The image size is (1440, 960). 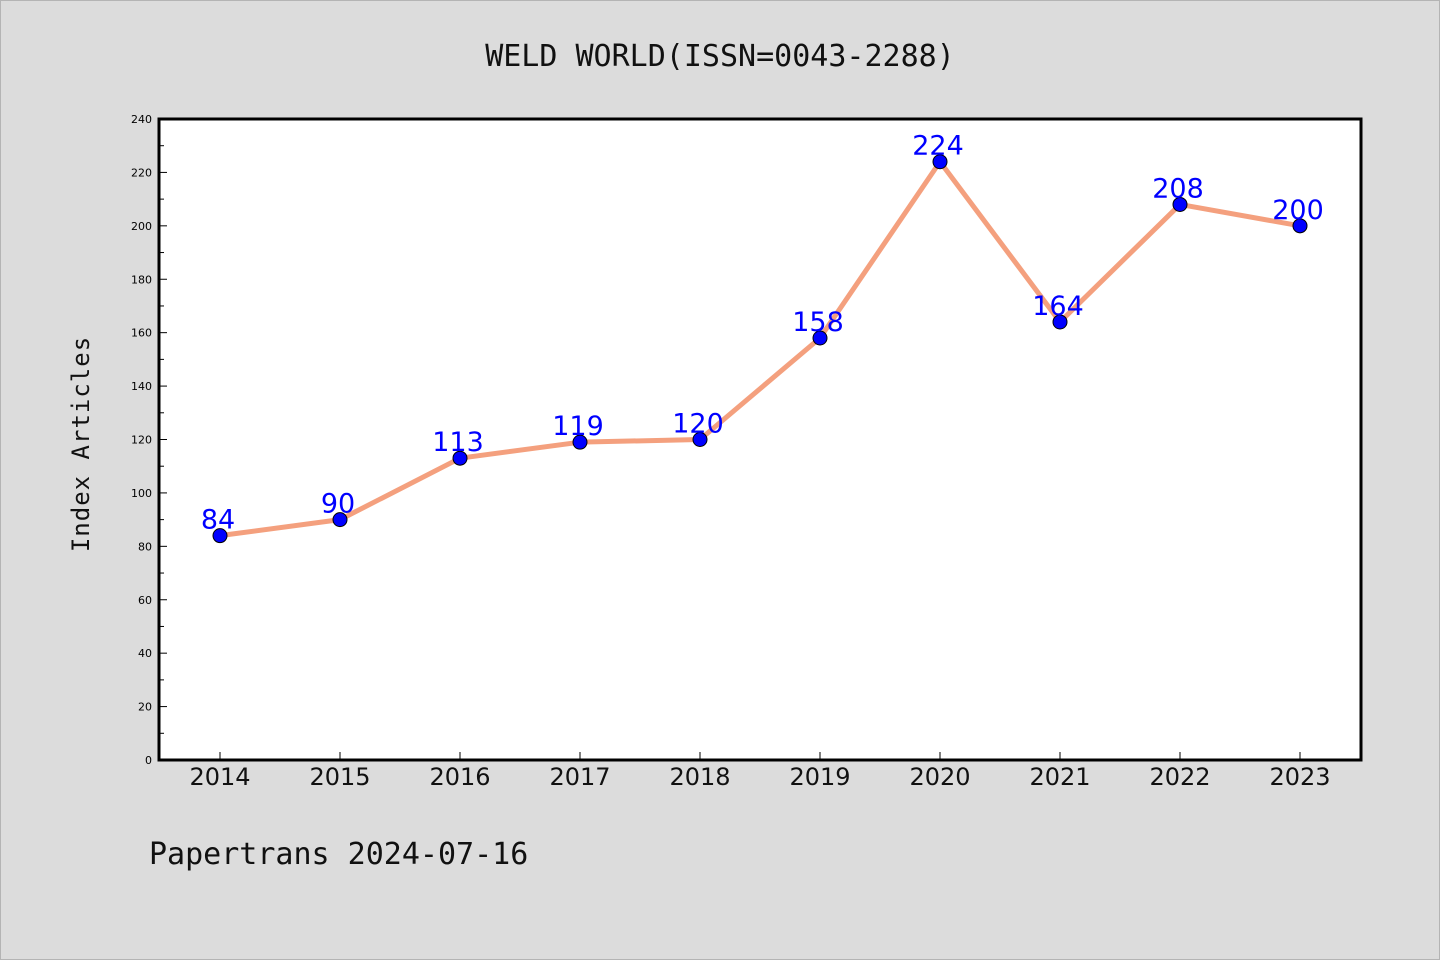 I want to click on data-label: 84, so click(x=218, y=520).